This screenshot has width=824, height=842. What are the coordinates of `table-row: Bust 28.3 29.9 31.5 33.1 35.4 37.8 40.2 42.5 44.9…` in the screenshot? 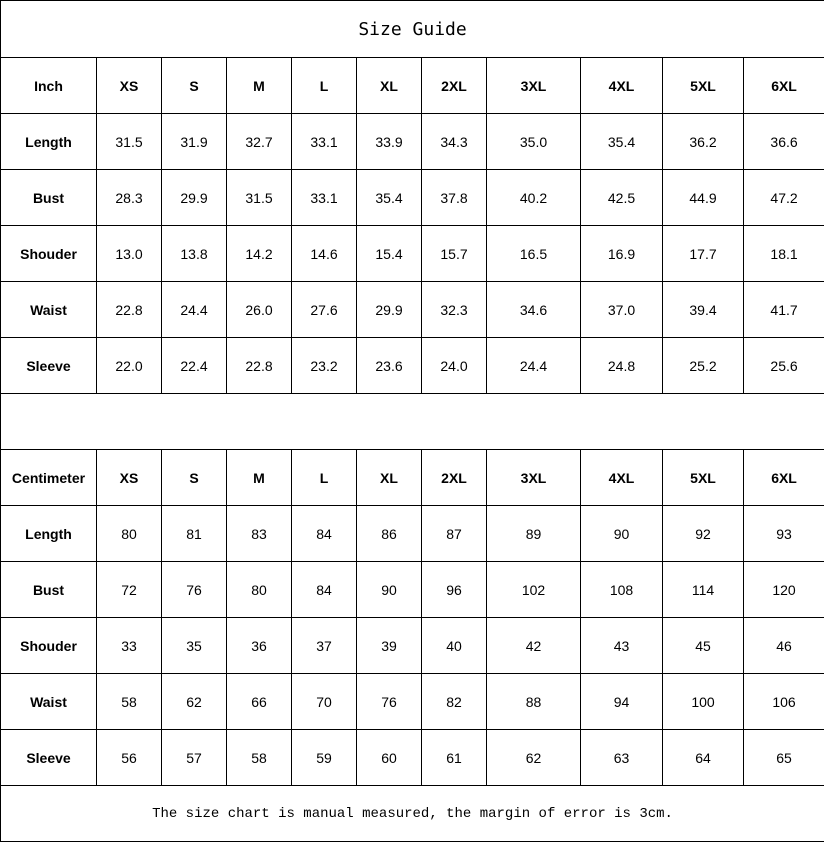 It's located at (412, 197).